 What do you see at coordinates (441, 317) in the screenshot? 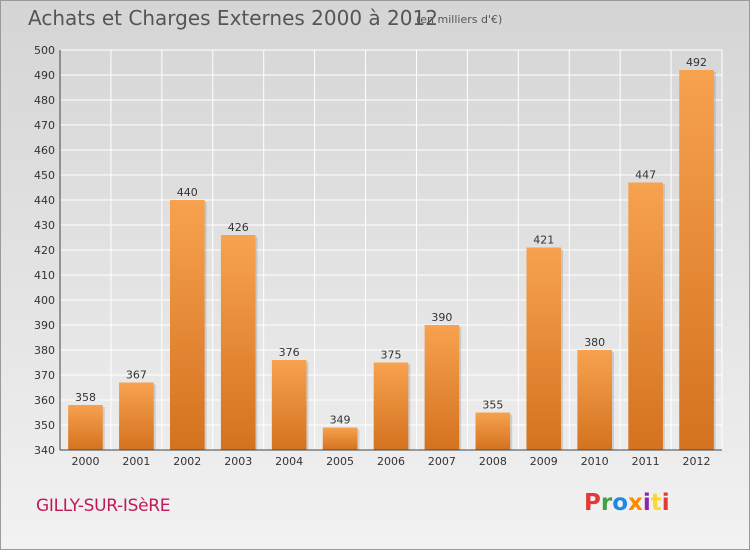
I see `bar-value-label: 390` at bounding box center [441, 317].